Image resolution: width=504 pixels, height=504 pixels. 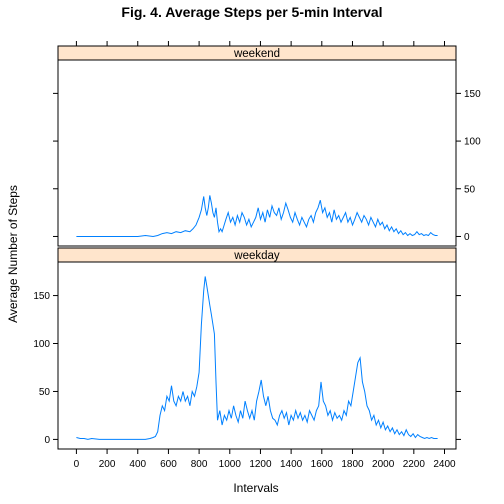 What do you see at coordinates (41, 296) in the screenshot?
I see `y-tick-label-weekday: 150` at bounding box center [41, 296].